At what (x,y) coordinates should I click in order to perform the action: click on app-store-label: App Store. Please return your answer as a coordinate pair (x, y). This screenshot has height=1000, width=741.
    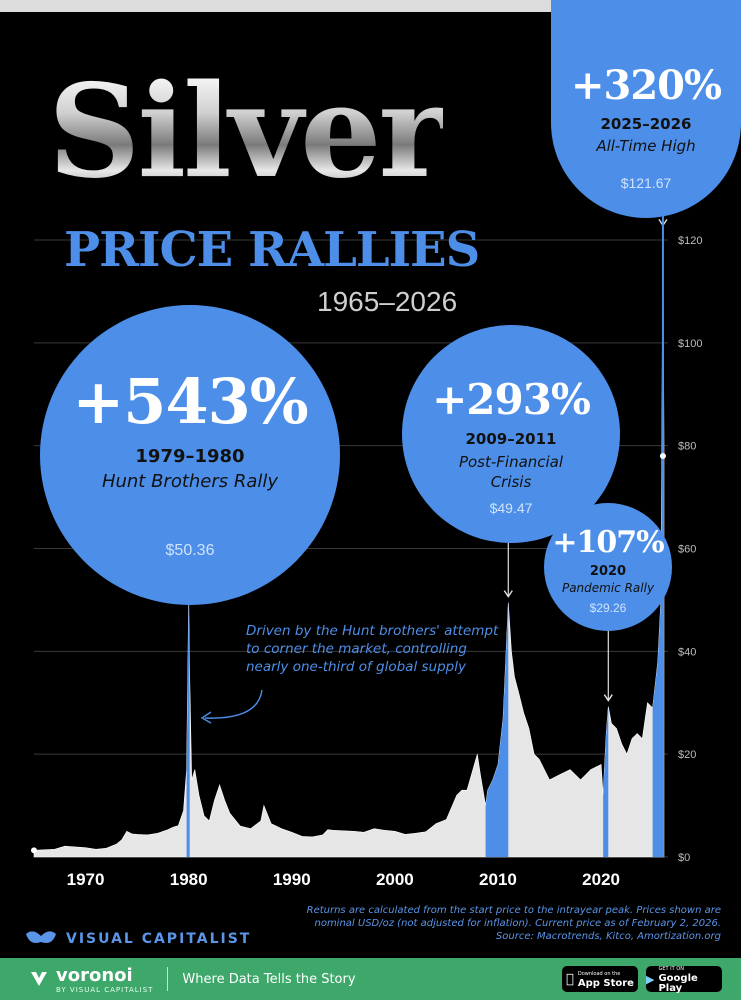
    Looking at the image, I should click on (603, 983).